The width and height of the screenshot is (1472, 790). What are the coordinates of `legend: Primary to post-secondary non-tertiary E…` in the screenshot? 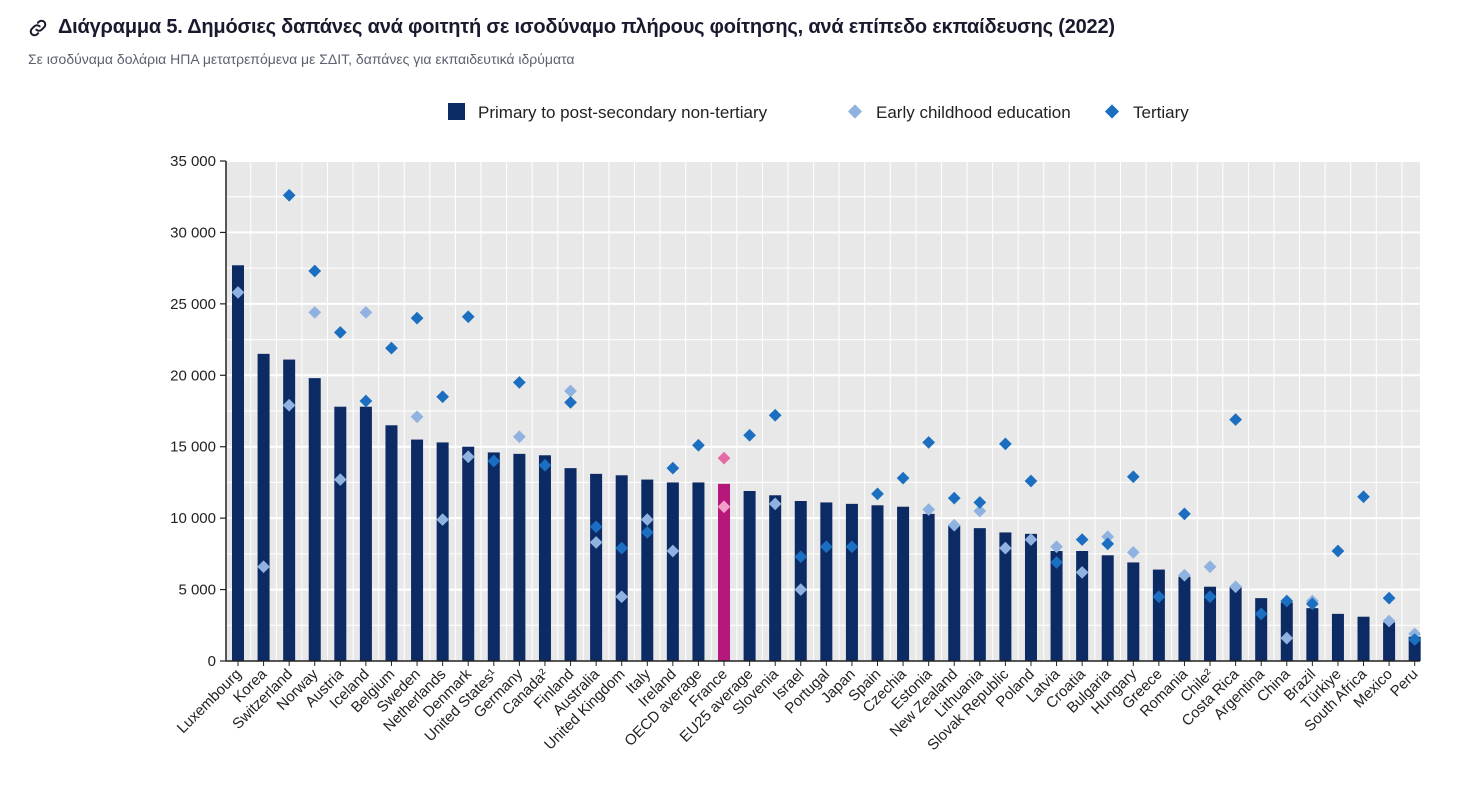 It's located at (818, 112).